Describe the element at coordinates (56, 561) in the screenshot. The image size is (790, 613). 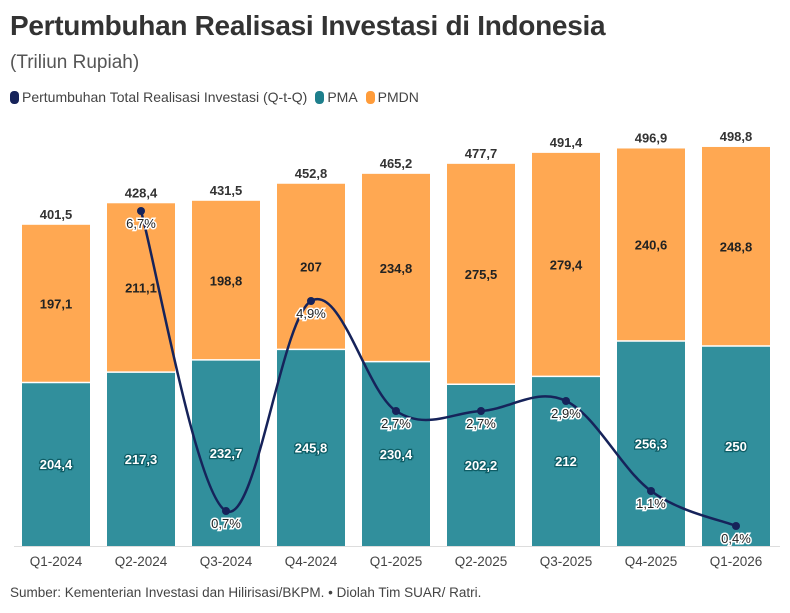
I see `x-tick-label: Q1-2024` at that location.